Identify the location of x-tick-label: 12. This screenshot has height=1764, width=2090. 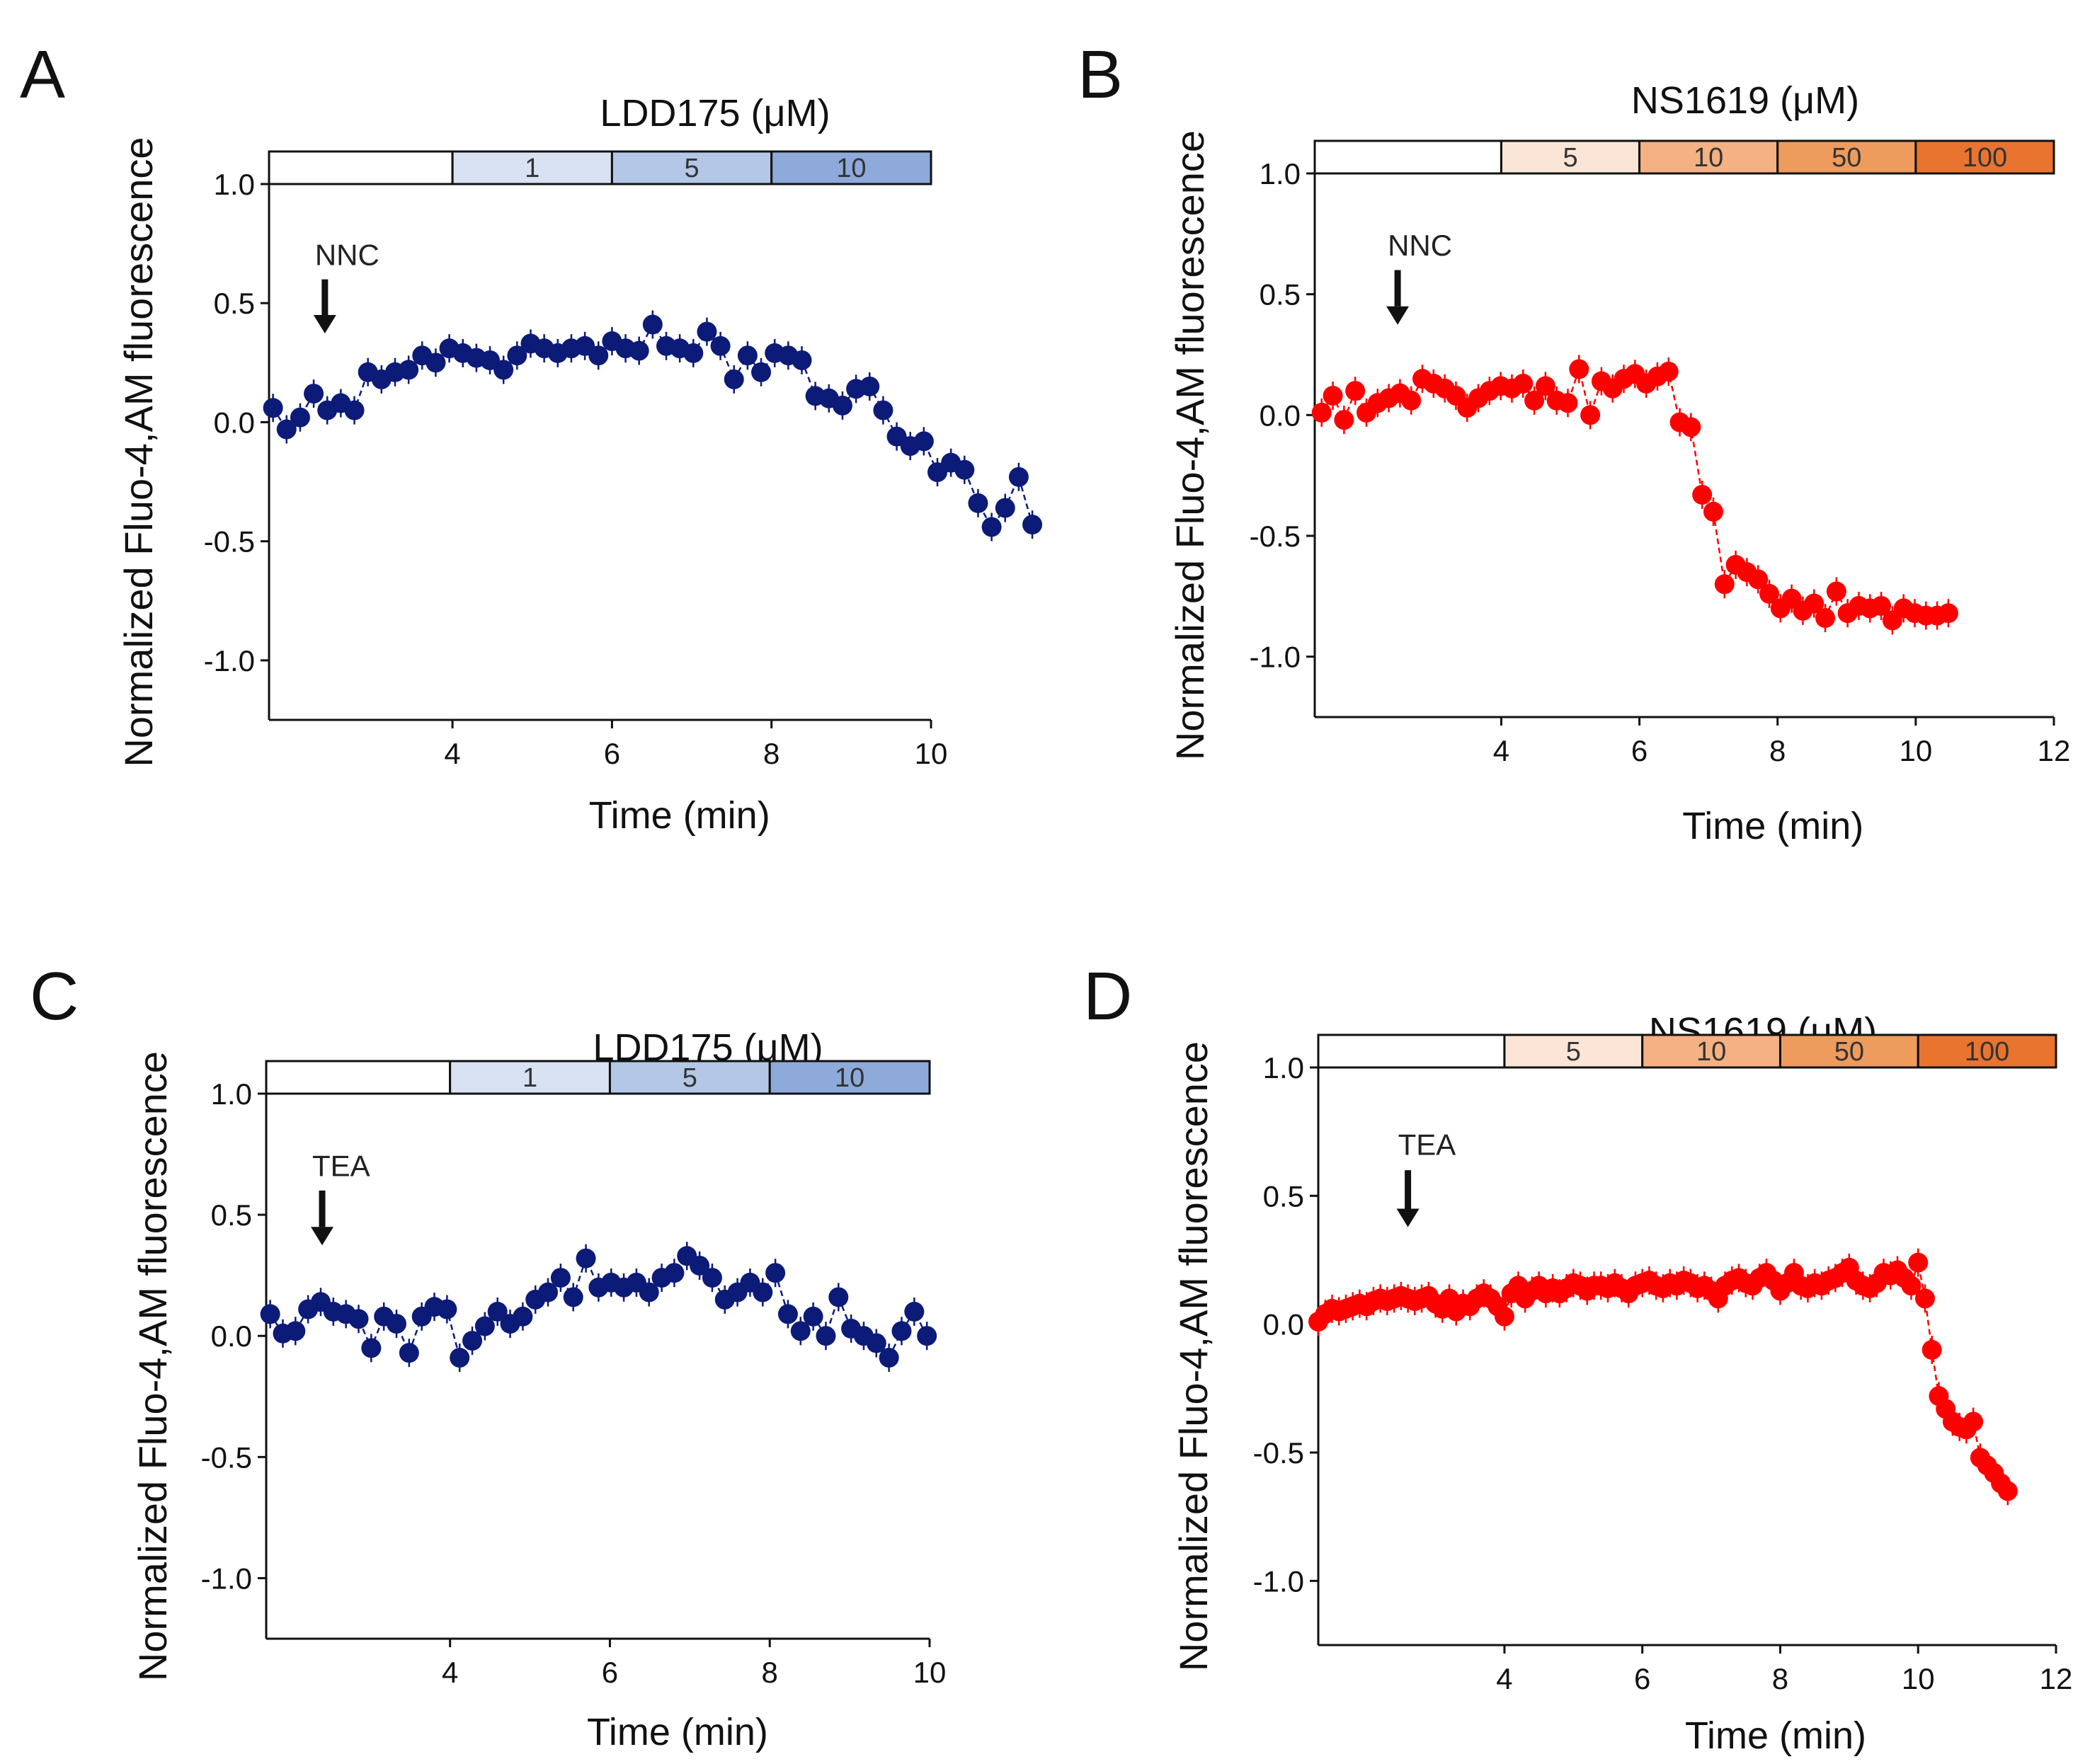
(2054, 750).